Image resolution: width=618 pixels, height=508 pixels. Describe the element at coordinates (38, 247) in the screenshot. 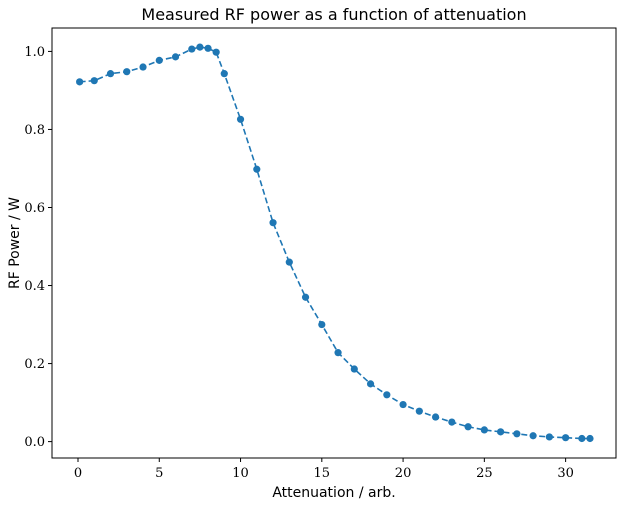

I see `y-axis: 0.0 0.2 0.4 0.6 0.8 1.0` at that location.